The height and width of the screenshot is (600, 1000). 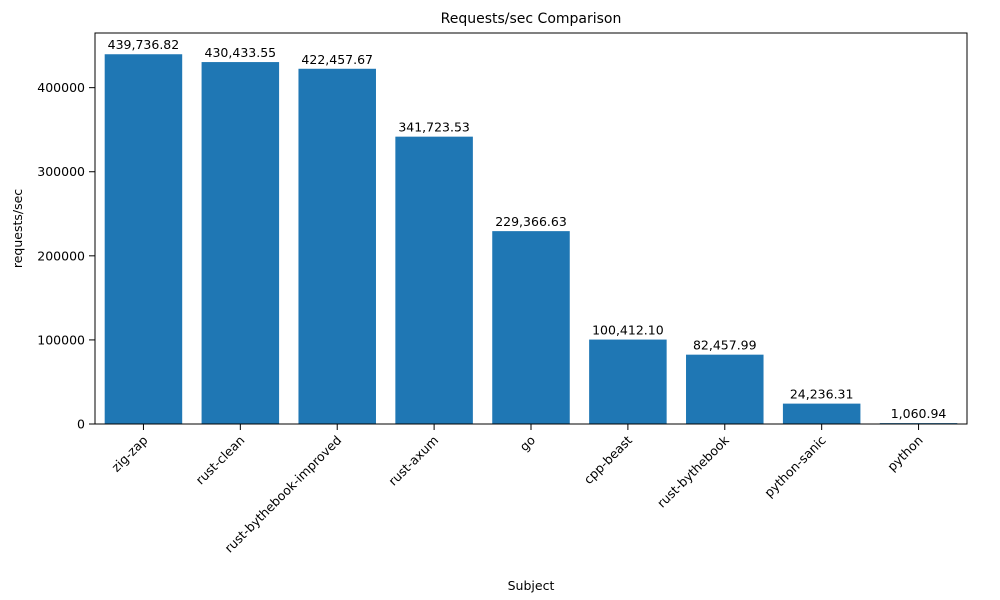 What do you see at coordinates (531, 585) in the screenshot?
I see `x-axis-label: Subject` at bounding box center [531, 585].